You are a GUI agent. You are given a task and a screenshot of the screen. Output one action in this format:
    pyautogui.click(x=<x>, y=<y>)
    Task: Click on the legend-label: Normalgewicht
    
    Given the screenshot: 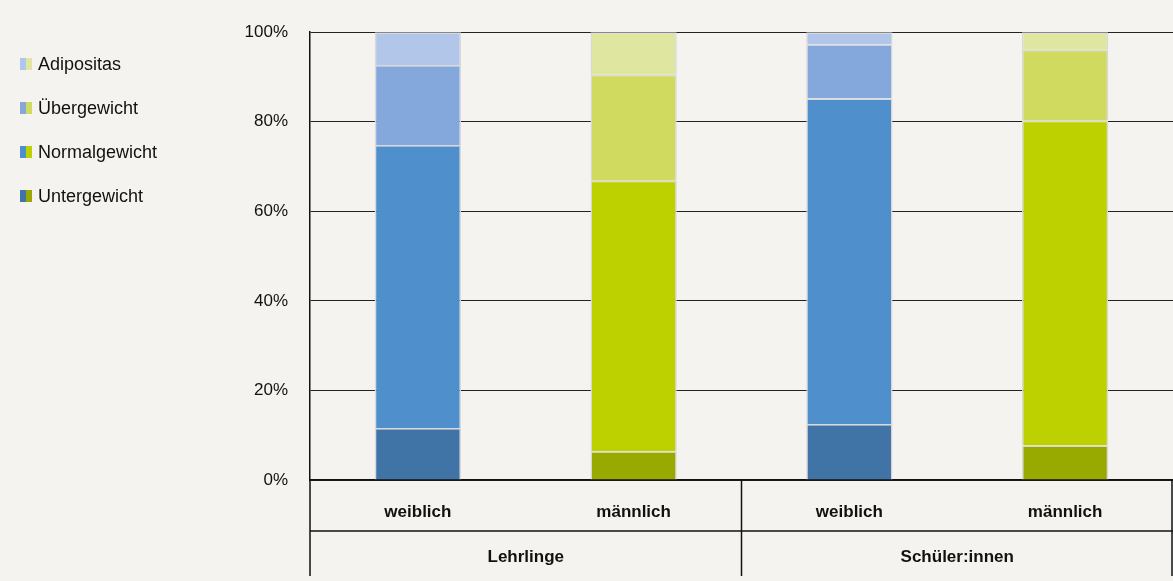 What is the action you would take?
    pyautogui.click(x=98, y=152)
    